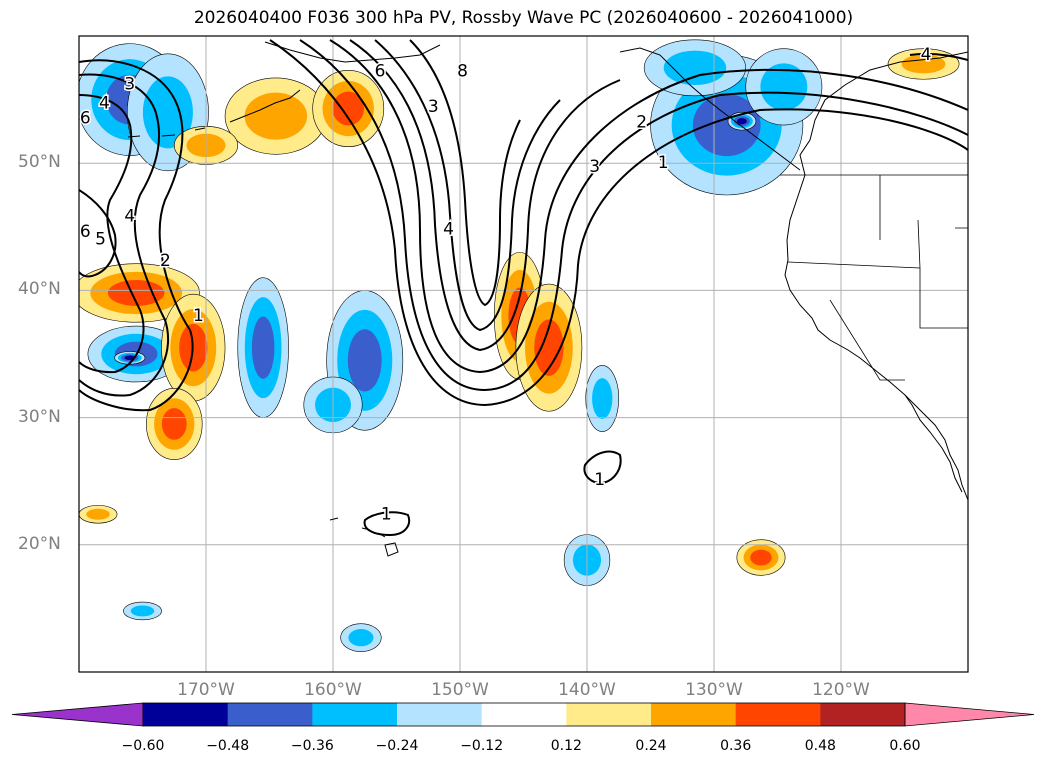 The image size is (1047, 765). I want to click on latitude-label: 20°N, so click(39, 543).